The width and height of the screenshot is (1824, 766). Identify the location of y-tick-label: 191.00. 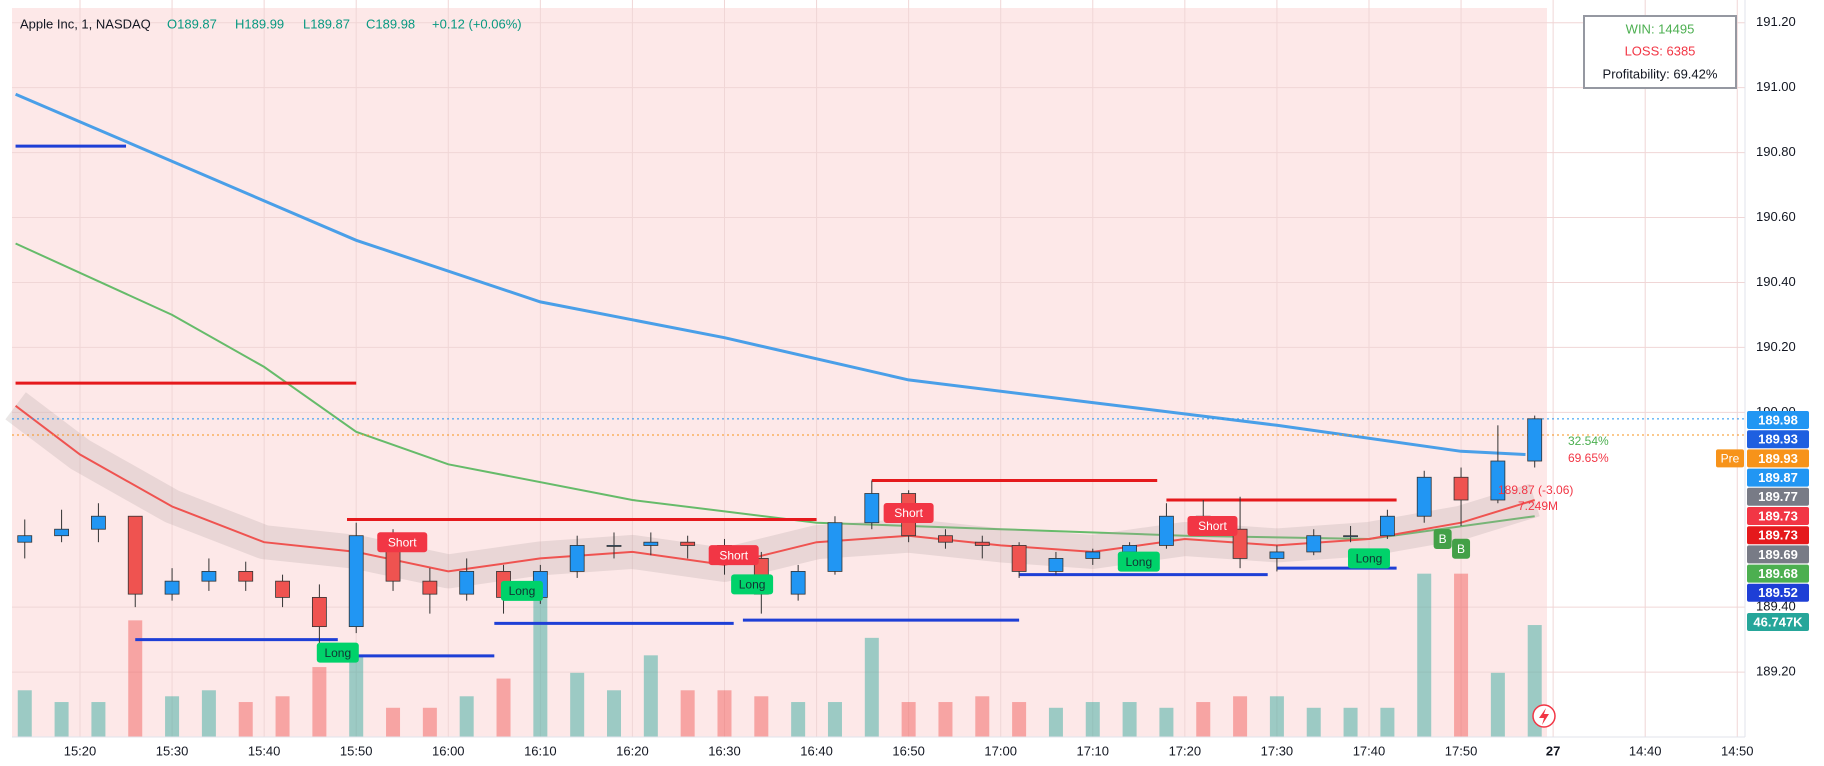
(1776, 86).